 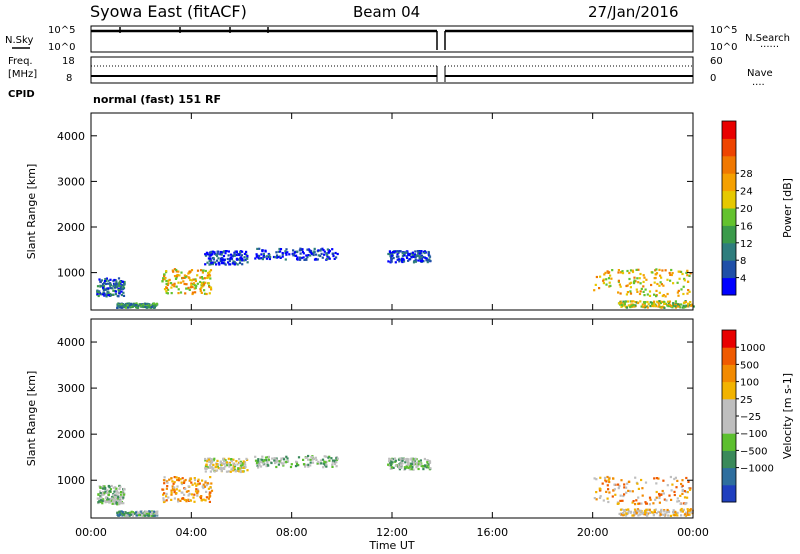 I want to click on colorbar-tick-label: 25, so click(x=746, y=400).